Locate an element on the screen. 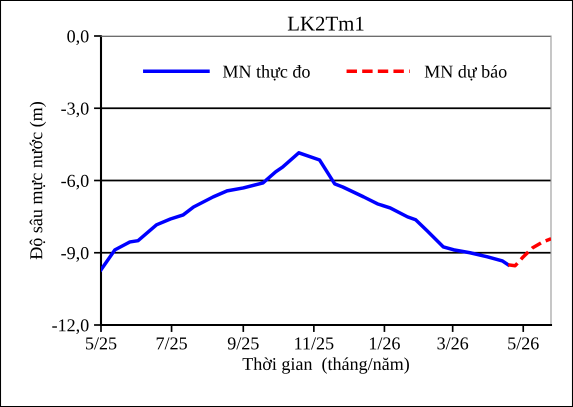 This screenshot has height=407, width=573. y-tick-label: 0,0 is located at coordinates (78, 38).